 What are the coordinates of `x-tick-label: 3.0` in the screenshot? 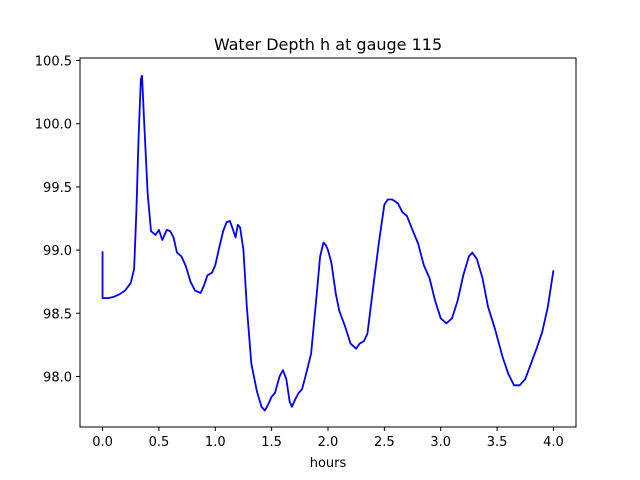 It's located at (440, 442).